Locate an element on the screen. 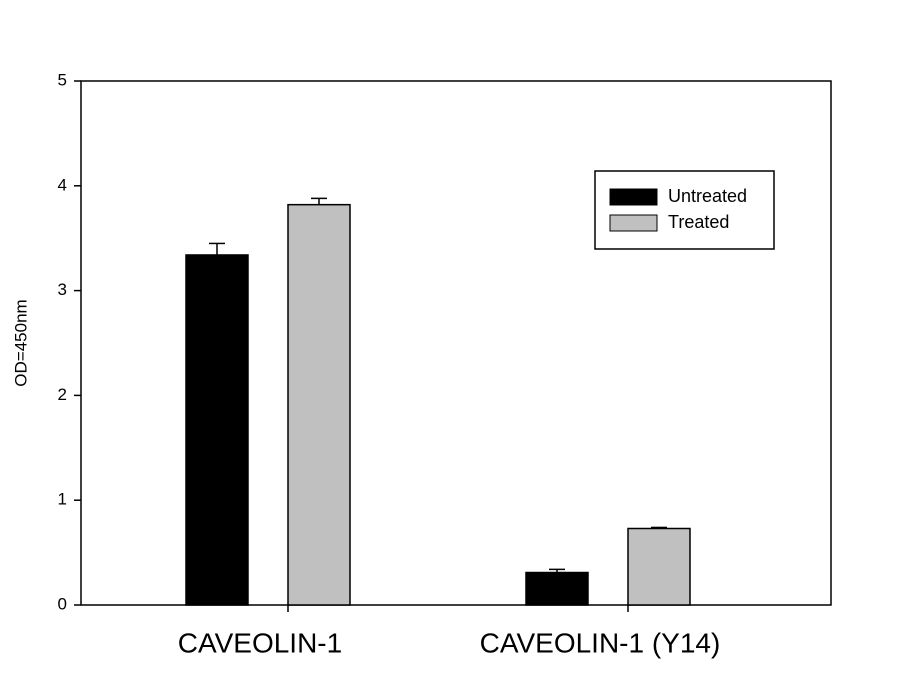 This screenshot has width=904, height=699. y-tick-label: 1 is located at coordinates (62, 499).